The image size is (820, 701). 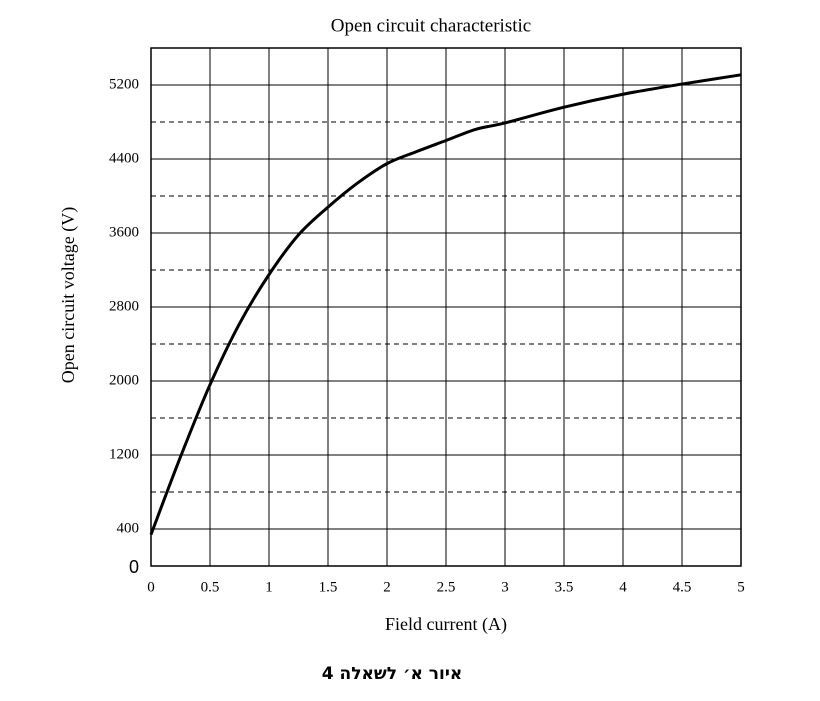 I want to click on figure-caption: איור א׳ לשאלה 4, so click(x=392, y=674).